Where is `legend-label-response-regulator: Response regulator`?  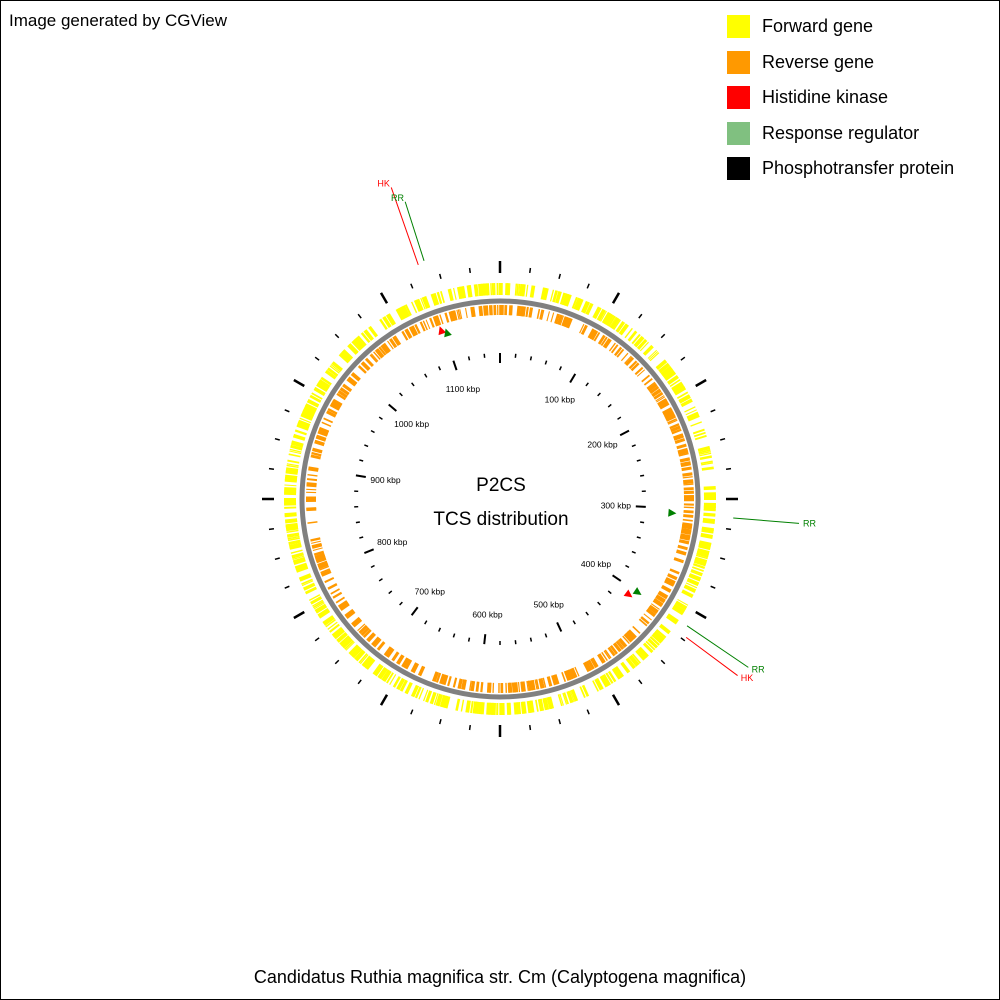
legend-label-response-regulator: Response regulator is located at coordinates (841, 132).